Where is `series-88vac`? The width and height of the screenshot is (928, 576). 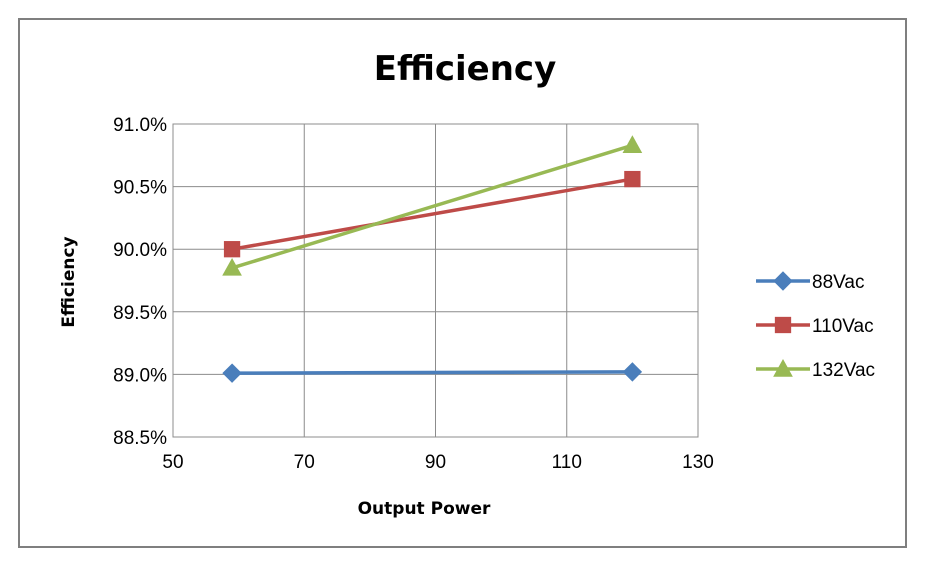
series-88vac is located at coordinates (432, 372).